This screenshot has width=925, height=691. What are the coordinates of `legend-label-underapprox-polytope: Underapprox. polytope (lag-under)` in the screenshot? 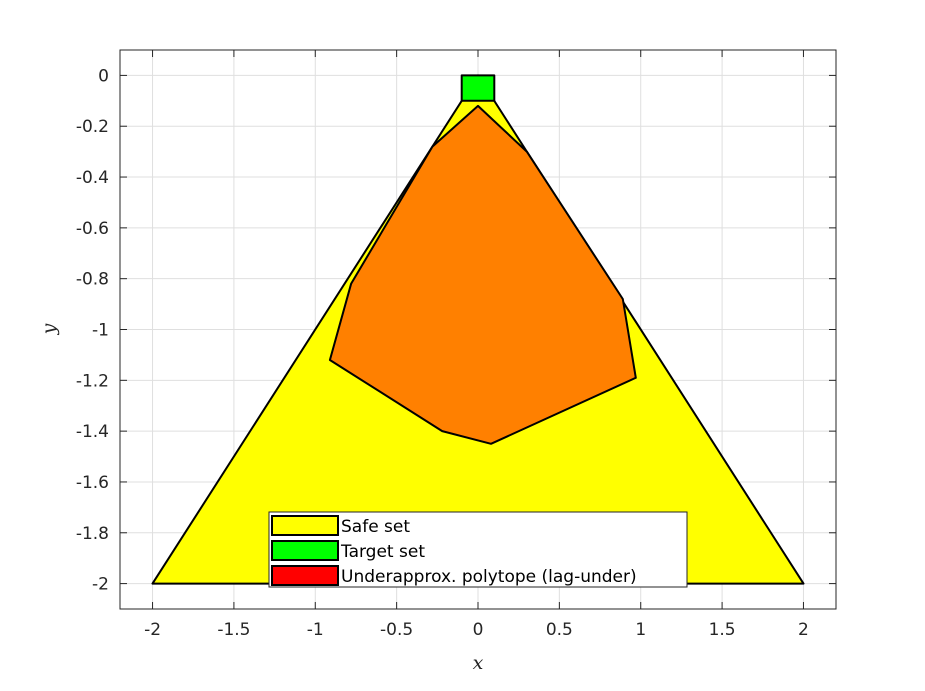 It's located at (489, 577).